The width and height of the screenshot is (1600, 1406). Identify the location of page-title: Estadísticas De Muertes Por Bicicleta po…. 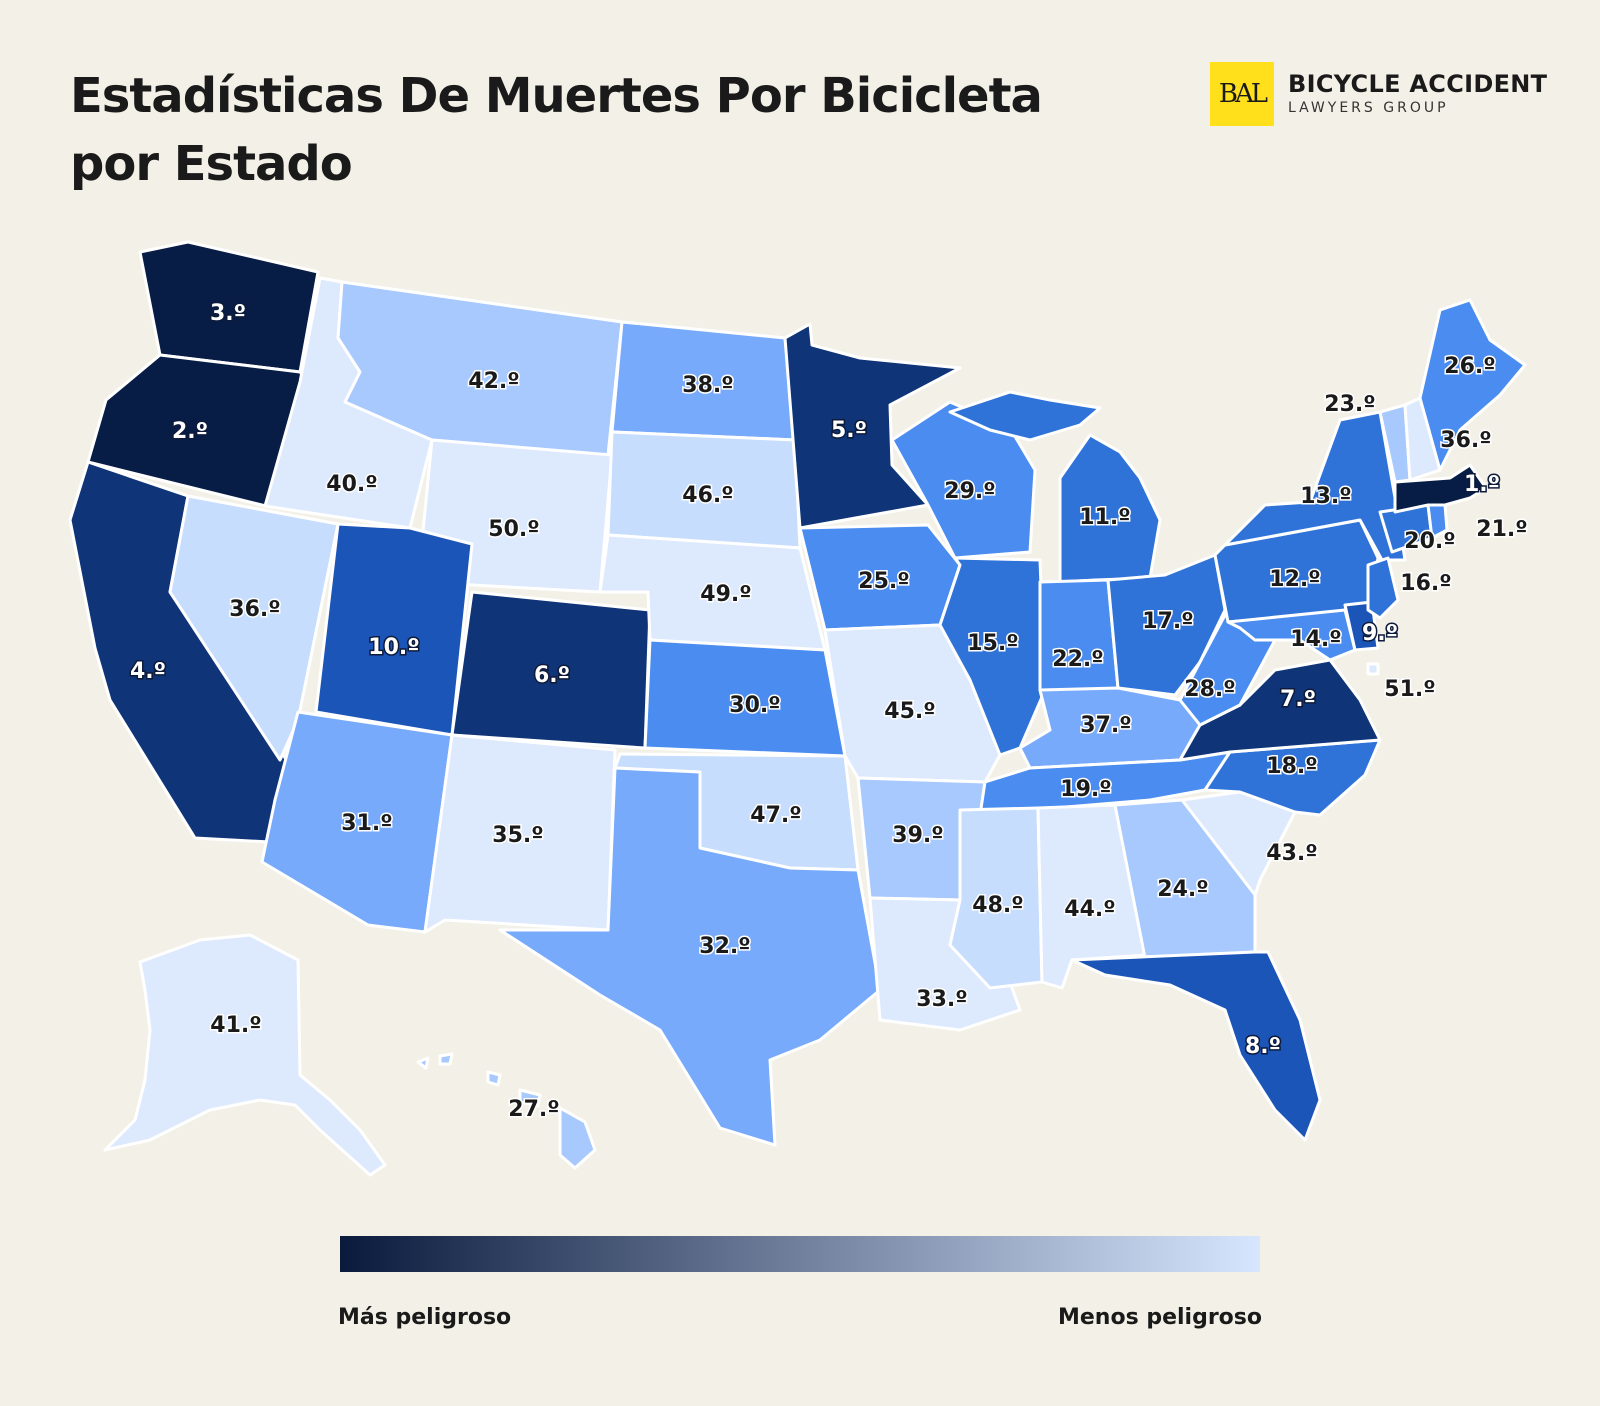
(556, 130).